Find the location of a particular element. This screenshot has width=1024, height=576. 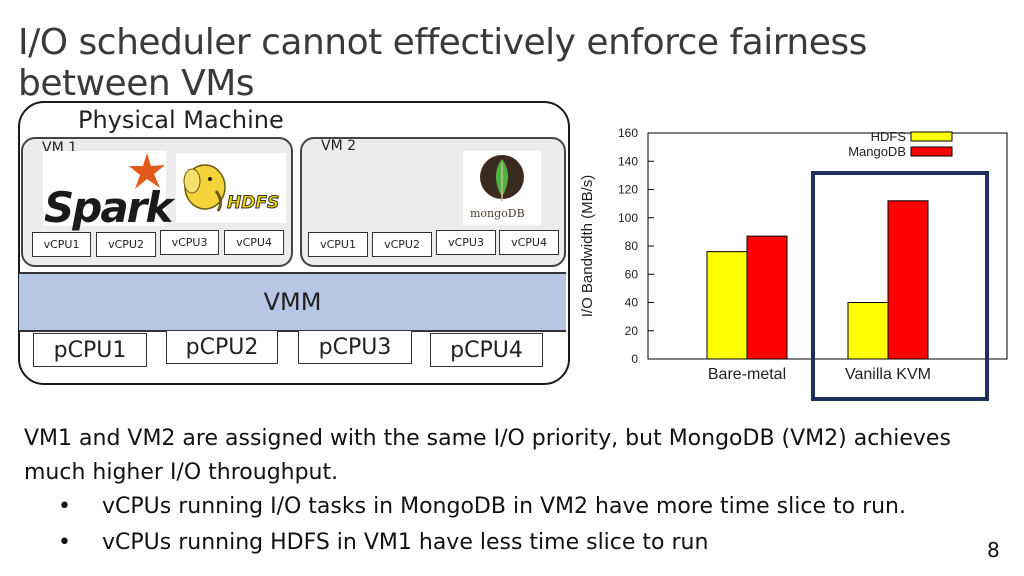

y-tick-label-80: 80 is located at coordinates (632, 246).